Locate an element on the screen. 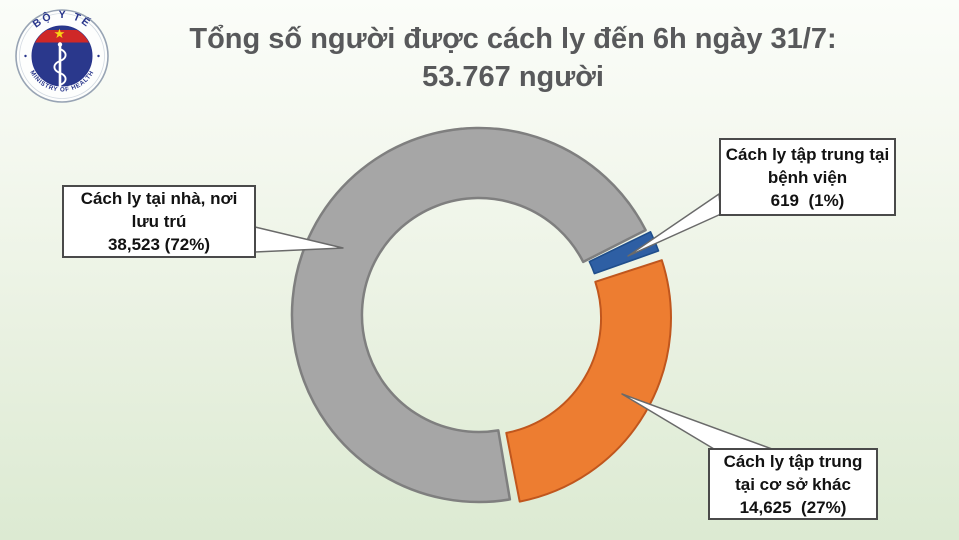 Image resolution: width=959 pixels, height=540 pixels. logo-red-band is located at coordinates (62, 36).